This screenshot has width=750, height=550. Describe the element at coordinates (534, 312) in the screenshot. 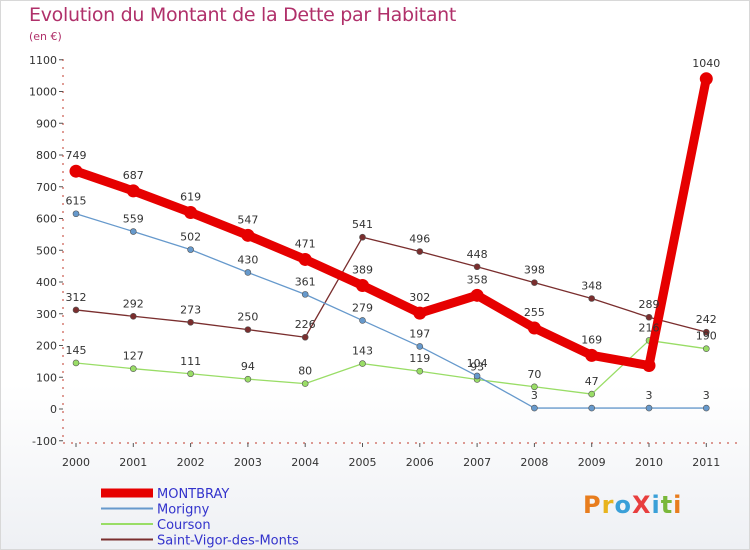

I see `data-label: 255` at that location.